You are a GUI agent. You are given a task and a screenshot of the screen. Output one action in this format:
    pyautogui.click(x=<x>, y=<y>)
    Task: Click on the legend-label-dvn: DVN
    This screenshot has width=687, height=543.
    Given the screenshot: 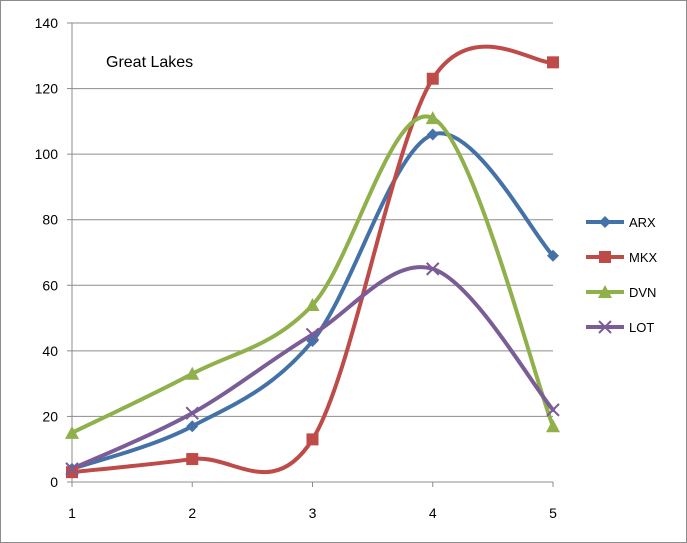 What is the action you would take?
    pyautogui.click(x=642, y=292)
    